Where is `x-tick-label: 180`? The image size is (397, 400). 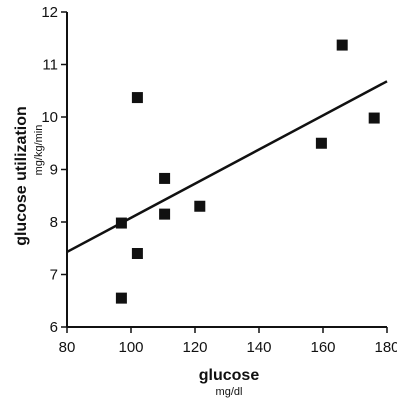
x-tick-label: 180 is located at coordinates (385, 347).